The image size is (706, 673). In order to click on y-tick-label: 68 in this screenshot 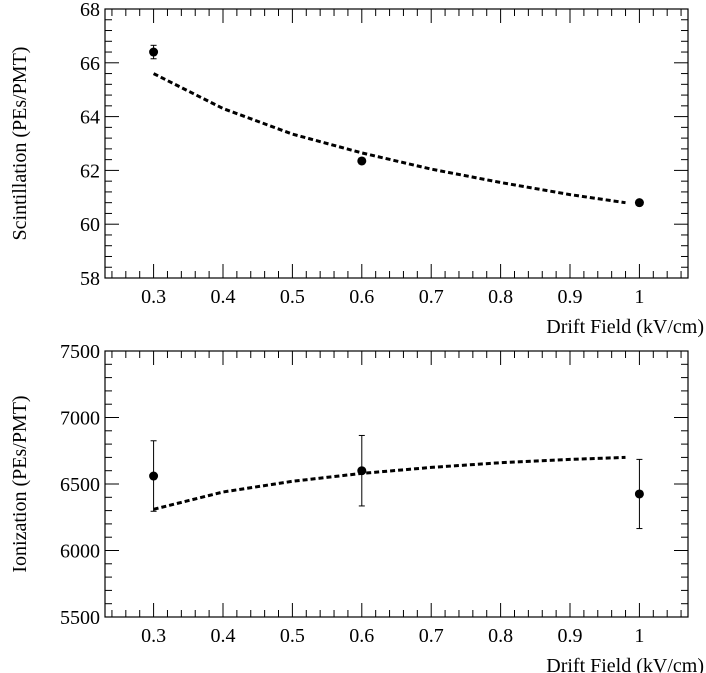, I will do `click(90, 10)`.